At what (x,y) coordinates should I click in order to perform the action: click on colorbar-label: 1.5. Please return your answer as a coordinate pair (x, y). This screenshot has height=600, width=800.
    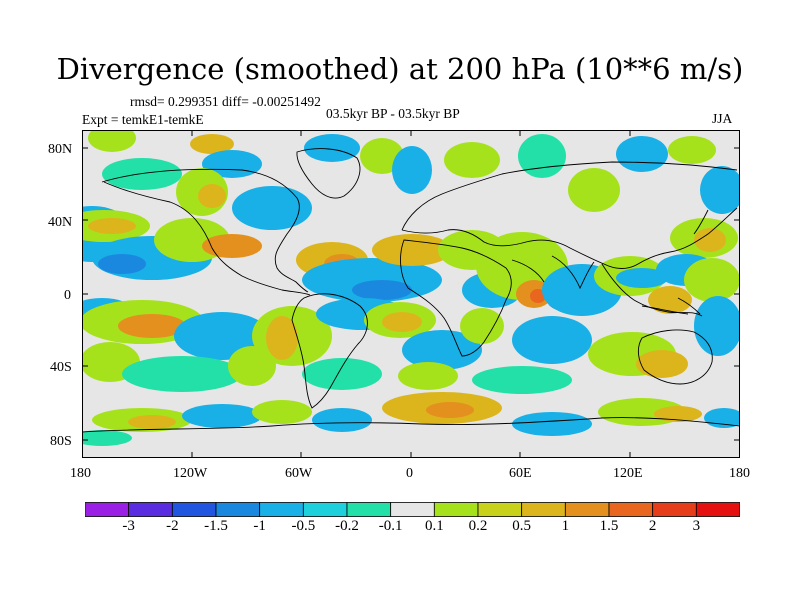
    Looking at the image, I should click on (609, 526).